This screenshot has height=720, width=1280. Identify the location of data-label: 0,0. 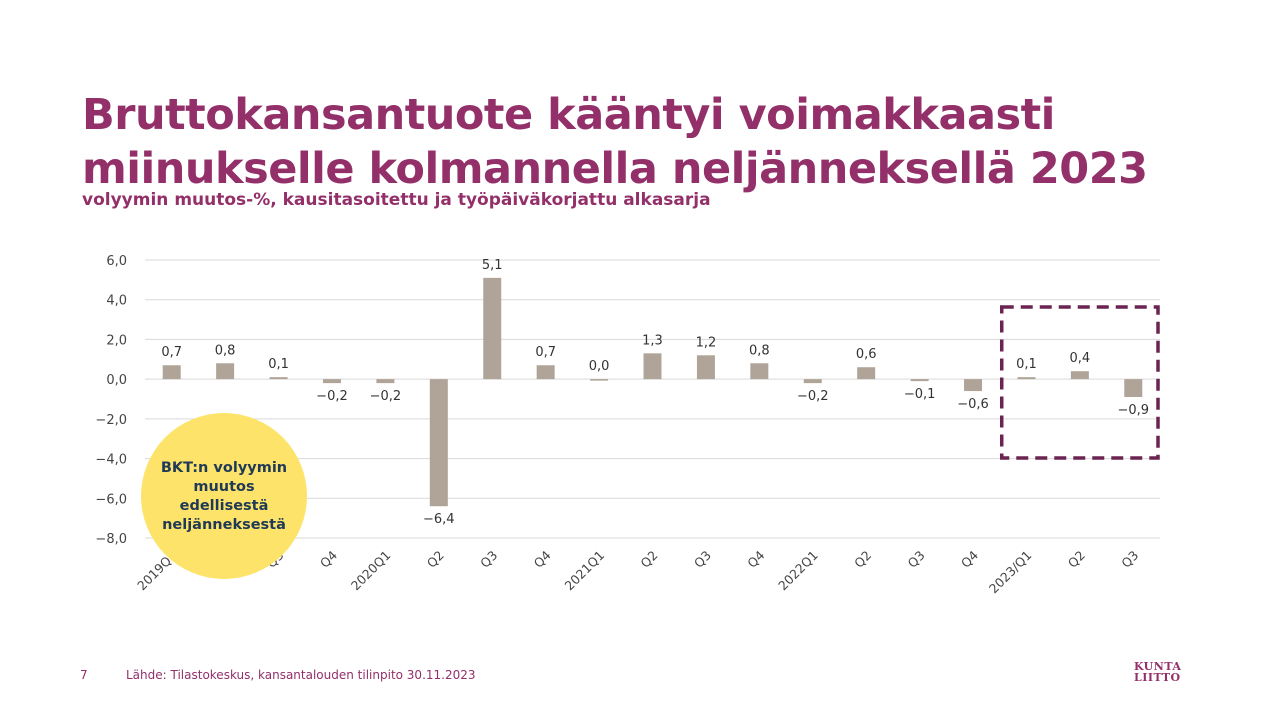
(599, 366).